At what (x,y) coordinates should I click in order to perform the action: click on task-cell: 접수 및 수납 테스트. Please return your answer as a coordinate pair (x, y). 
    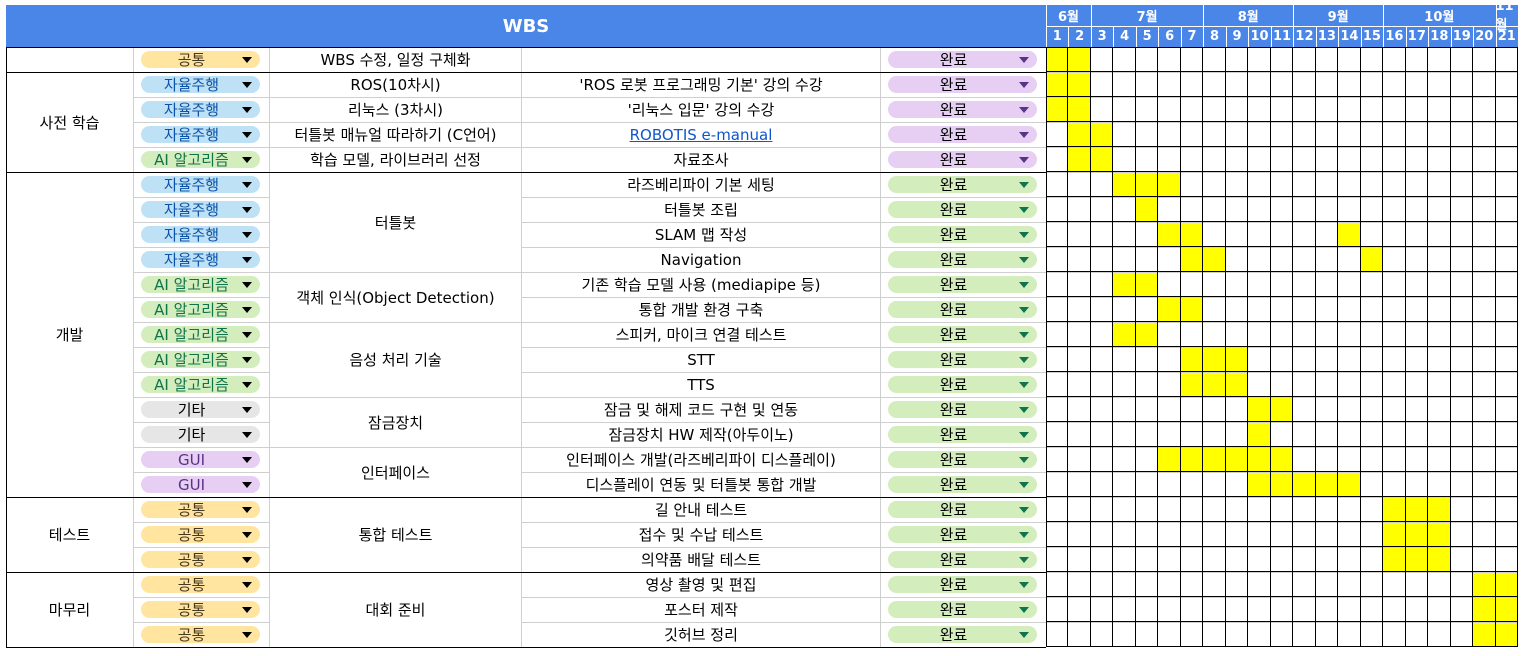
    Looking at the image, I should click on (701, 535).